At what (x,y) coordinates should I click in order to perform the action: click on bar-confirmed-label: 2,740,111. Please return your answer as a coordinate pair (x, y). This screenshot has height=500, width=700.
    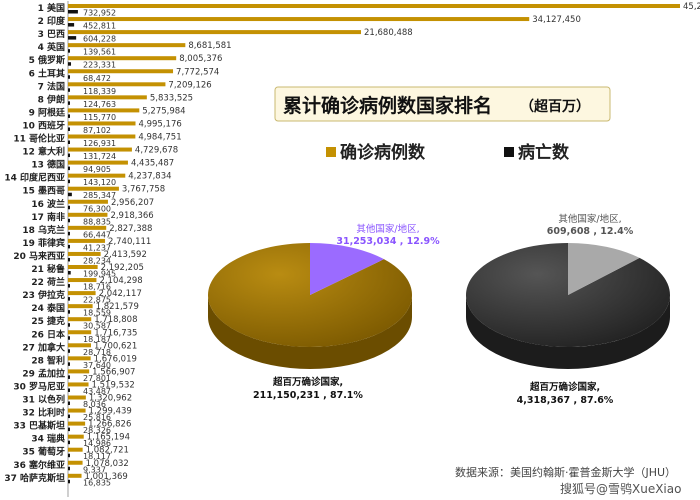
    Looking at the image, I should click on (129, 242).